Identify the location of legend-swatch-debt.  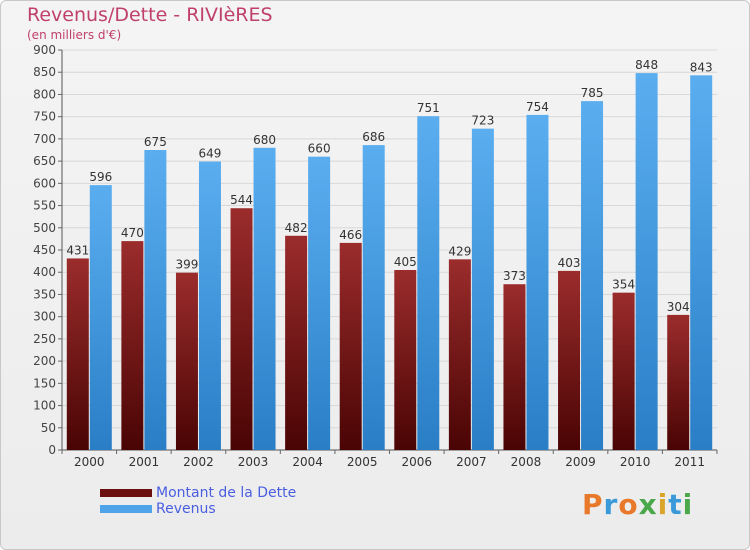
(126, 493).